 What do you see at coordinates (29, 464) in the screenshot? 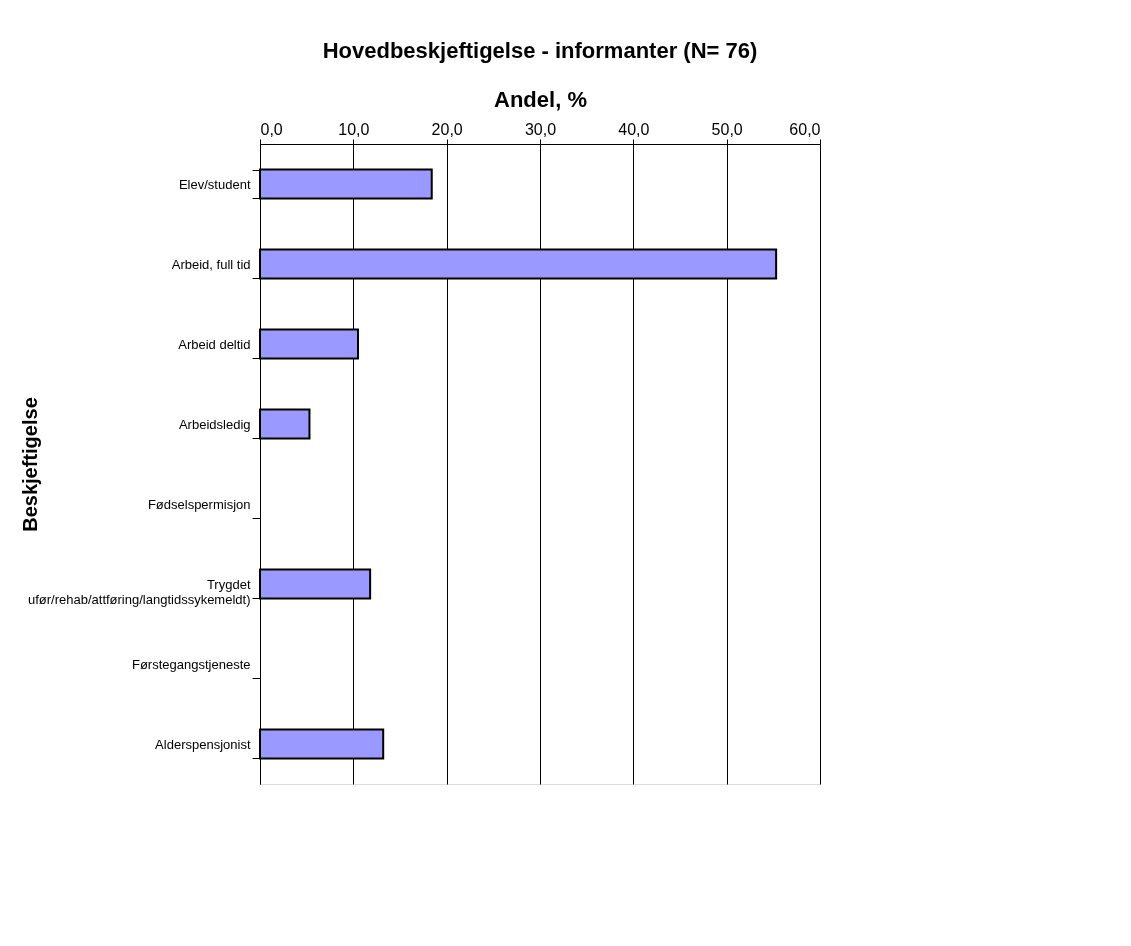
I see `y-axis-title: Beskjeftigelse` at bounding box center [29, 464].